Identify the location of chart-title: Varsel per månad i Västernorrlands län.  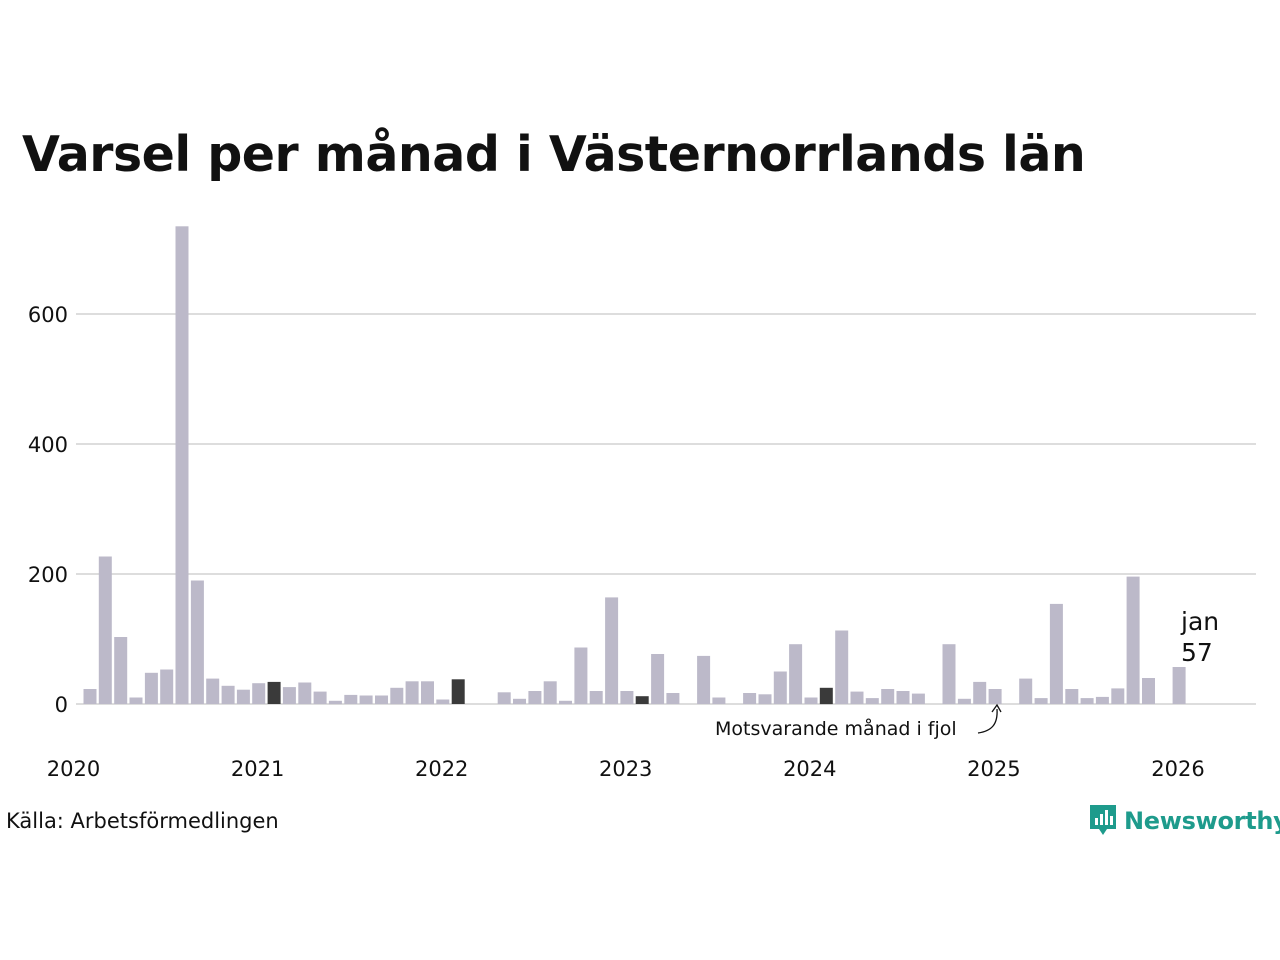
(554, 154).